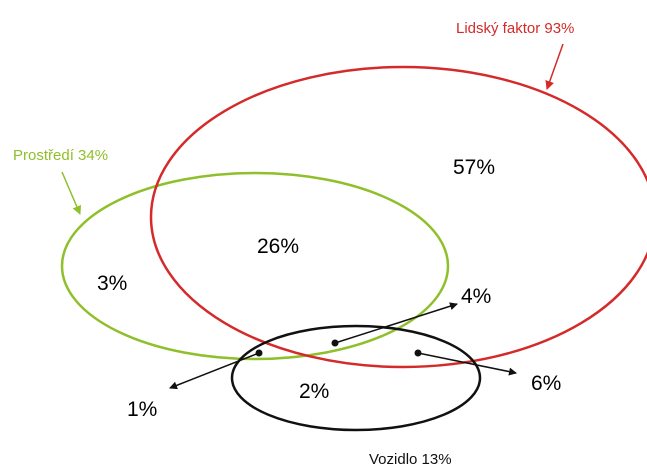 Image resolution: width=647 pixels, height=469 pixels. I want to click on vehicle-label: Vozidlo 13%, so click(410, 459).